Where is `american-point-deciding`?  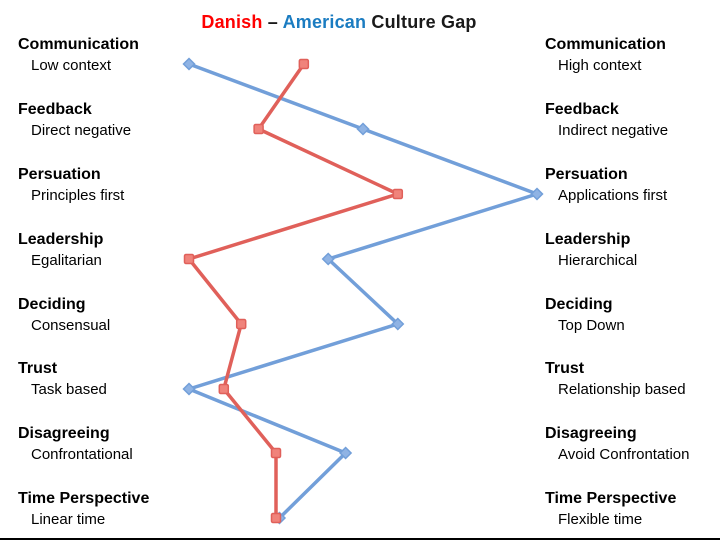 american-point-deciding is located at coordinates (398, 324).